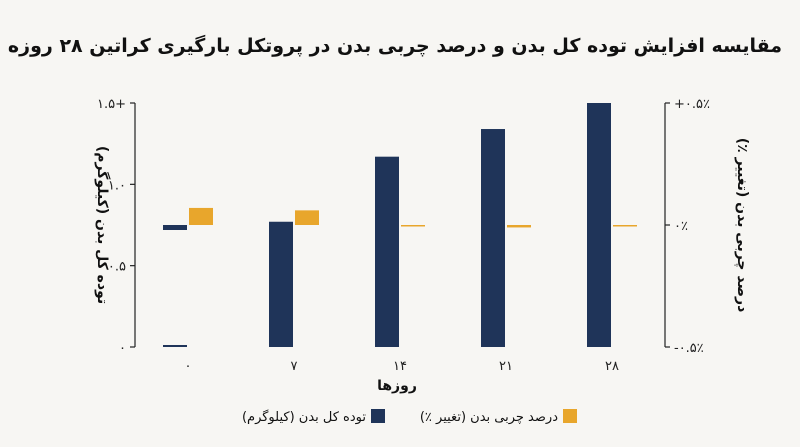 This screenshot has width=800, height=447. What do you see at coordinates (506, 366) in the screenshot?
I see `x-tick-label: ۲۱` at bounding box center [506, 366].